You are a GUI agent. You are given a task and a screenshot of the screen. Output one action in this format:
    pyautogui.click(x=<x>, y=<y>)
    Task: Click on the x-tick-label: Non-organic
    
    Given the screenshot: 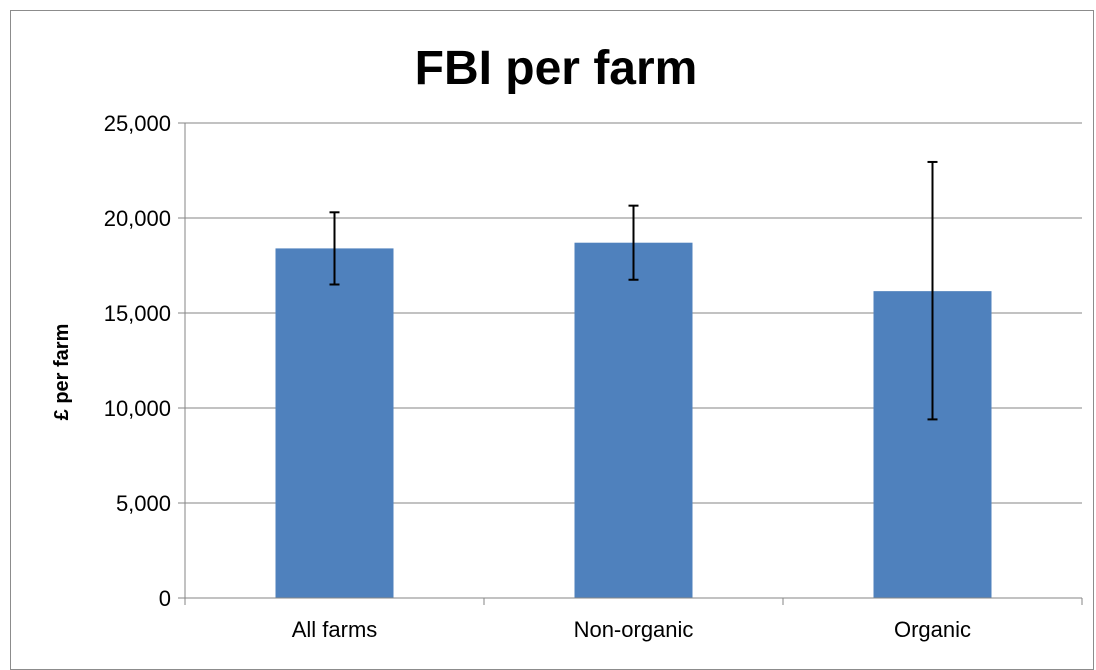 What is the action you would take?
    pyautogui.click(x=634, y=629)
    